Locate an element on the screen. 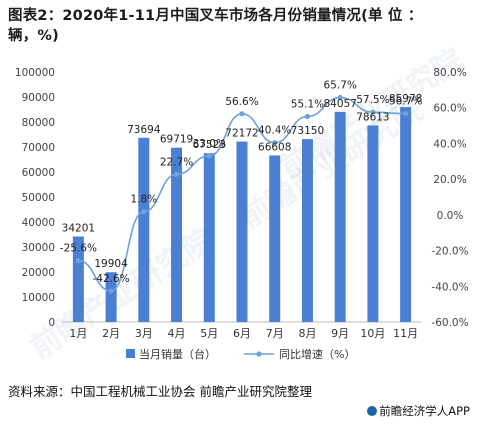 The width and height of the screenshot is (482, 426). y-right-tick-label: -60.0% is located at coordinates (449, 323).